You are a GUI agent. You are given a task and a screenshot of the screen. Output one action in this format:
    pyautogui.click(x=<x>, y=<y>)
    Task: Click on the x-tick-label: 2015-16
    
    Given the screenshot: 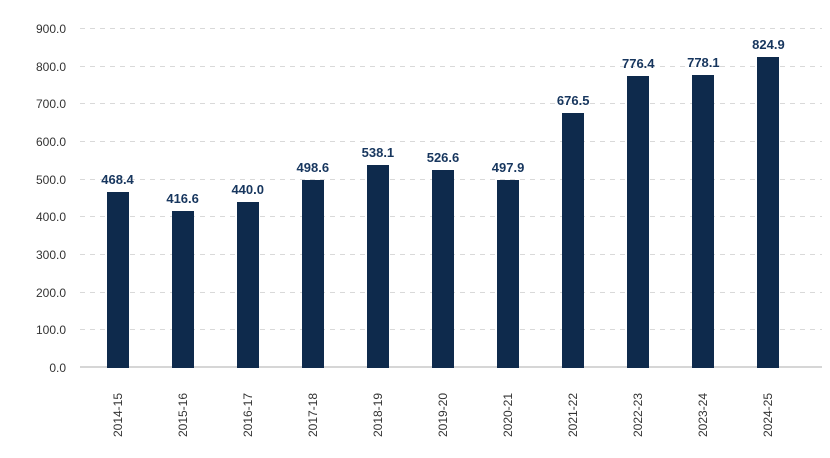 What is the action you would take?
    pyautogui.click(x=182, y=415)
    